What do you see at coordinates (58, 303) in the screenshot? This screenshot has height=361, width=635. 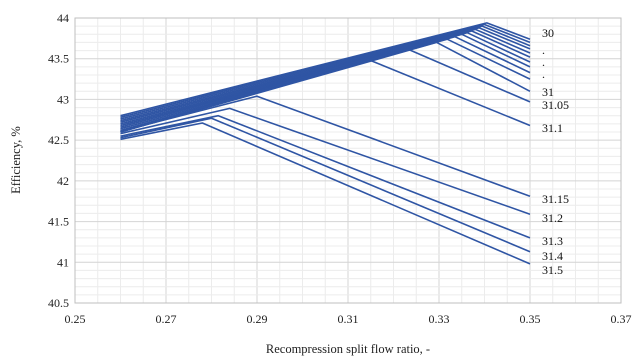 I see `y-tick-label: 40.5` at bounding box center [58, 303].